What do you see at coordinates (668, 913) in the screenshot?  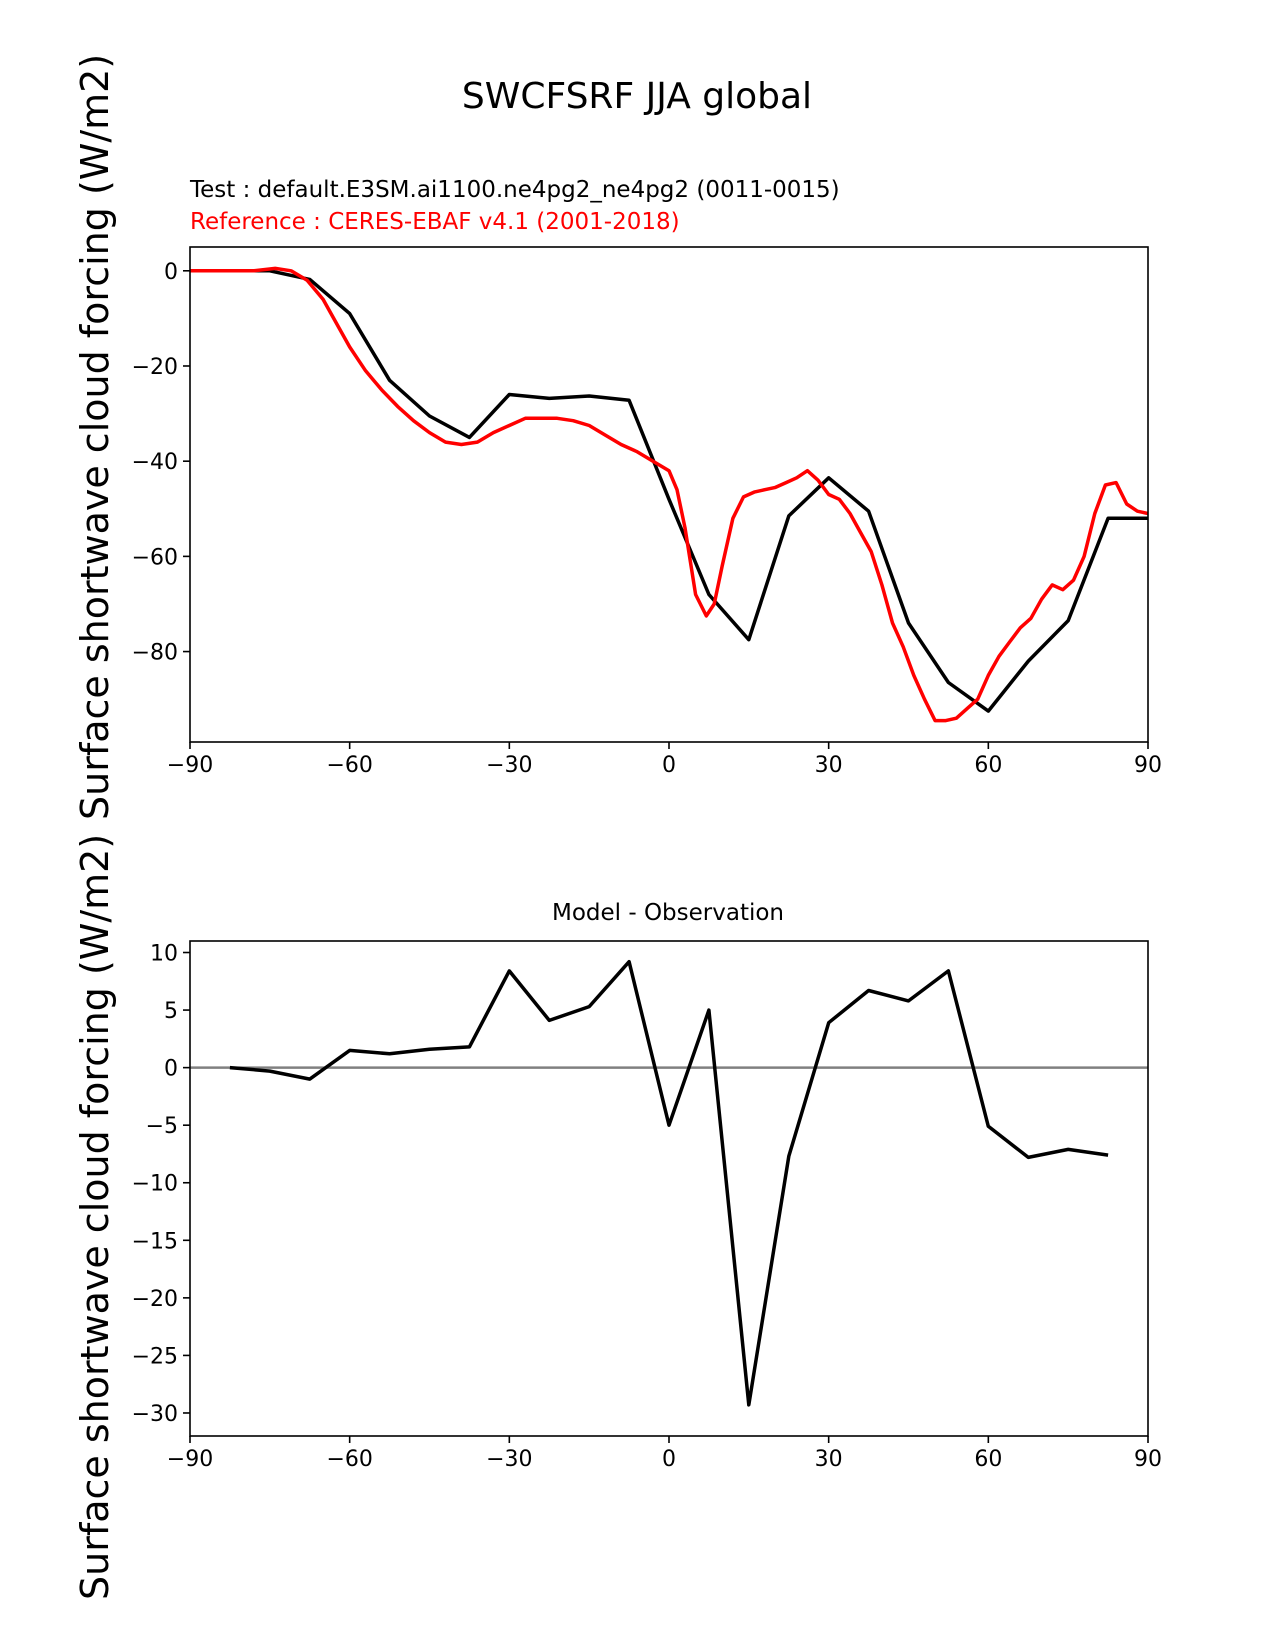 I see `panel-bottom-title: Model - Observation` at bounding box center [668, 913].